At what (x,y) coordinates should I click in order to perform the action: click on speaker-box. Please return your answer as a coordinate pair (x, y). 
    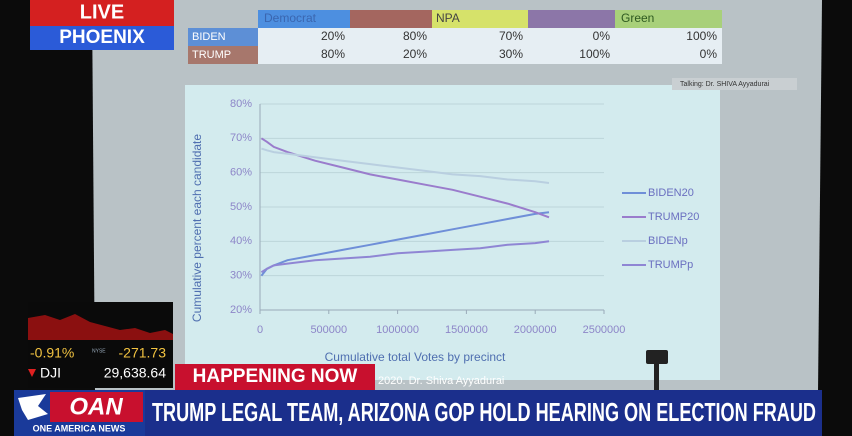
    Looking at the image, I should click on (734, 84).